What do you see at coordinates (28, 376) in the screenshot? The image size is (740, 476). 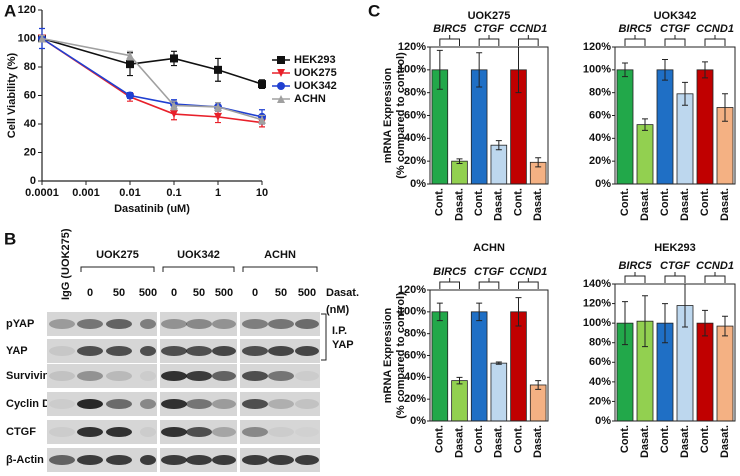 I see `row-label: Survivin` at bounding box center [28, 376].